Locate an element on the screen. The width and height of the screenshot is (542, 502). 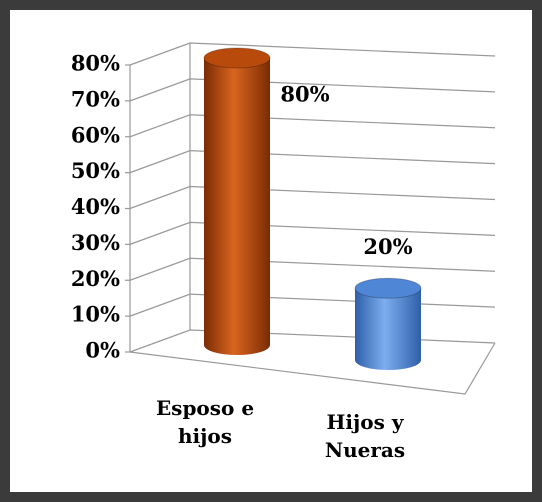
y-tick-label: 40% is located at coordinates (95, 206).